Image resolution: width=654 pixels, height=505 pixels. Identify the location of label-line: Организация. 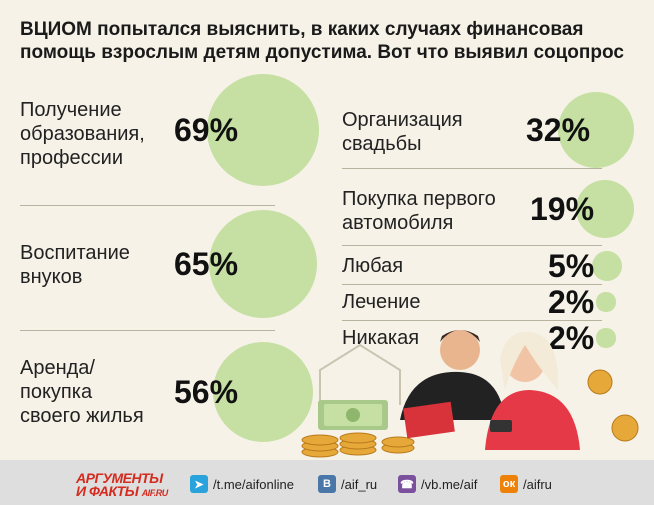
(402, 120).